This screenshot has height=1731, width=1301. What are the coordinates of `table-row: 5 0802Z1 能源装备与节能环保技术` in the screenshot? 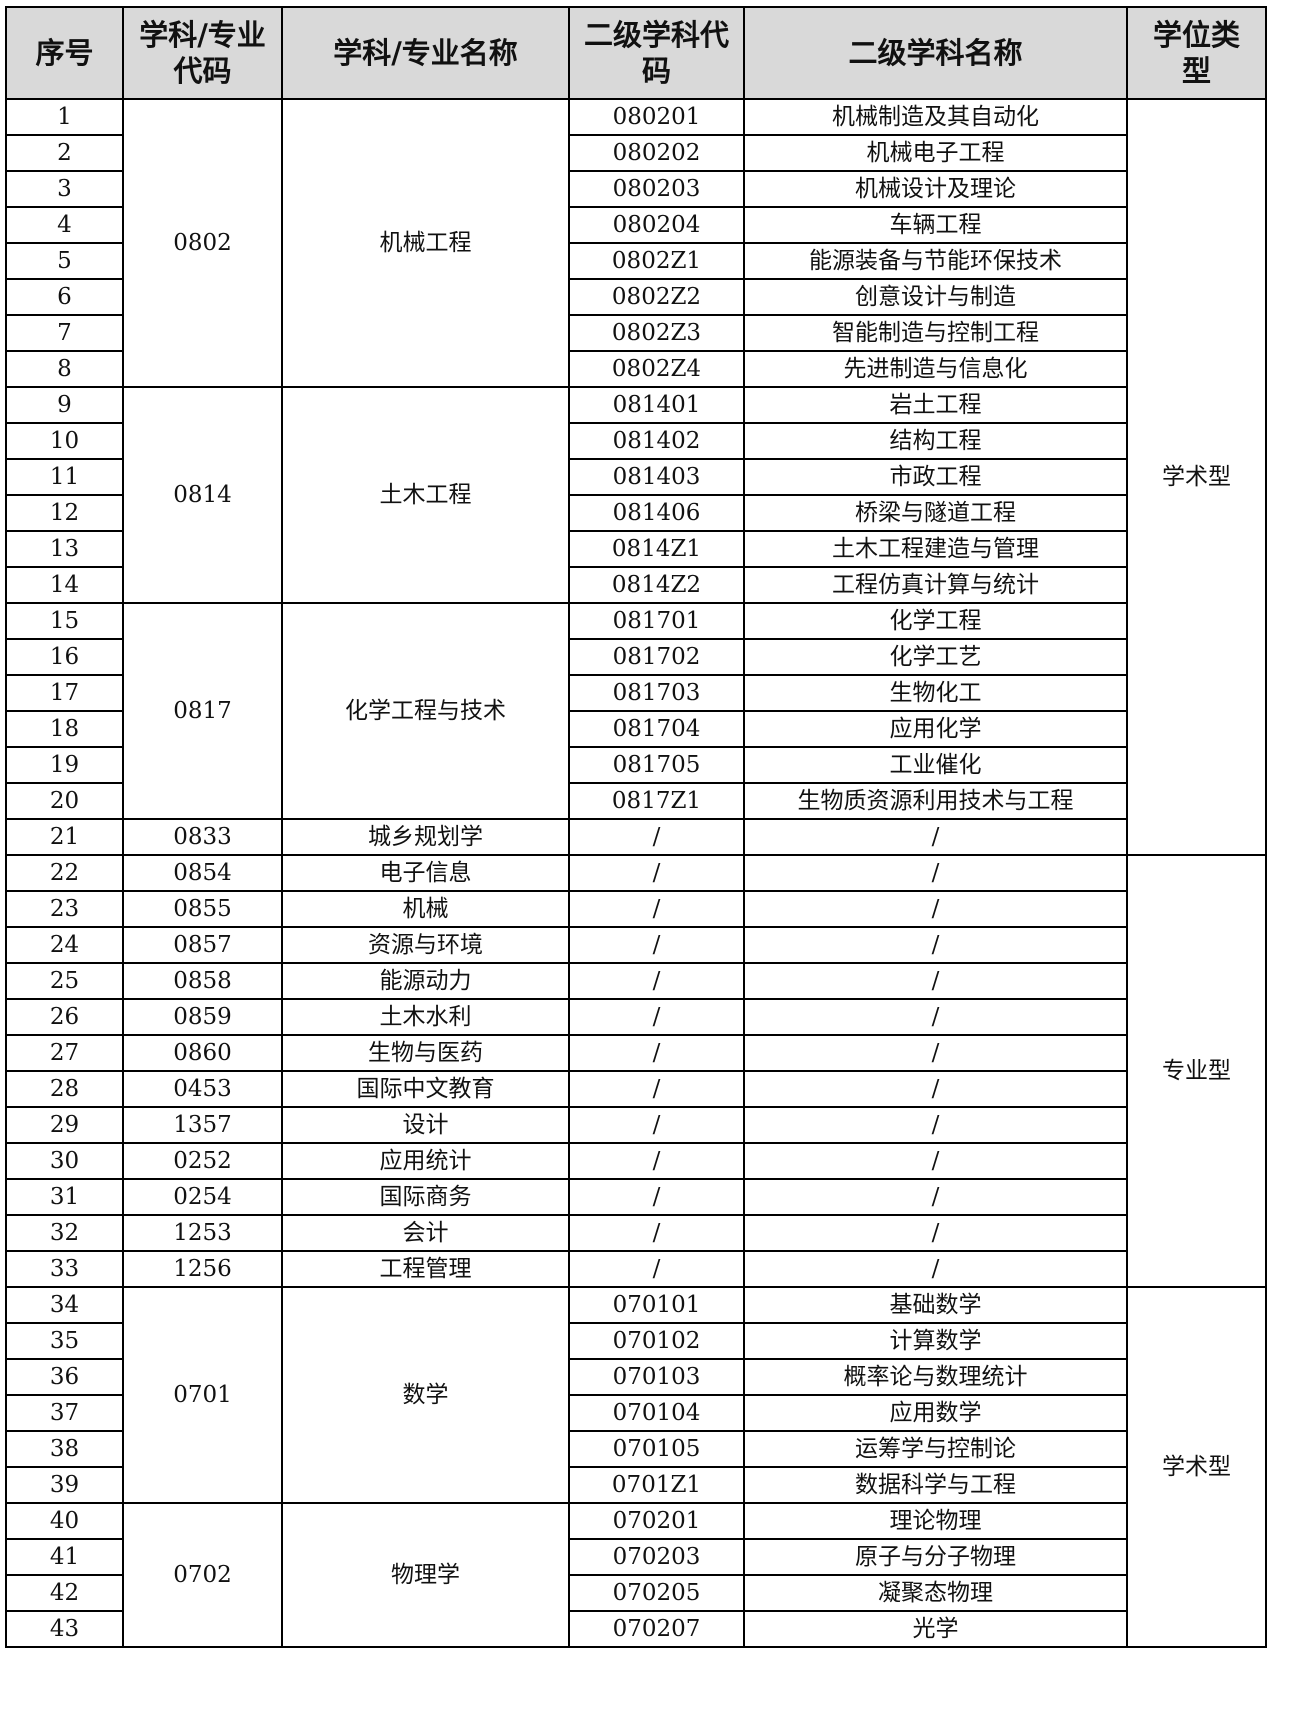 It's located at (635, 261).